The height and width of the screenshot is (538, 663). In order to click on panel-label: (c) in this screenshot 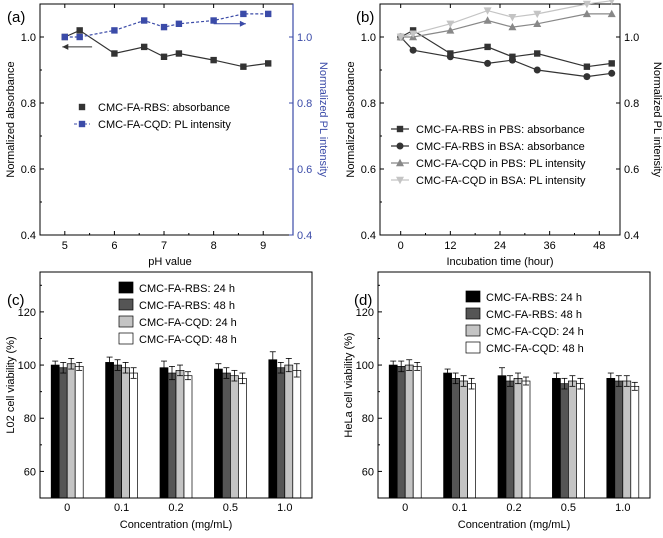, I will do `click(16, 300)`.